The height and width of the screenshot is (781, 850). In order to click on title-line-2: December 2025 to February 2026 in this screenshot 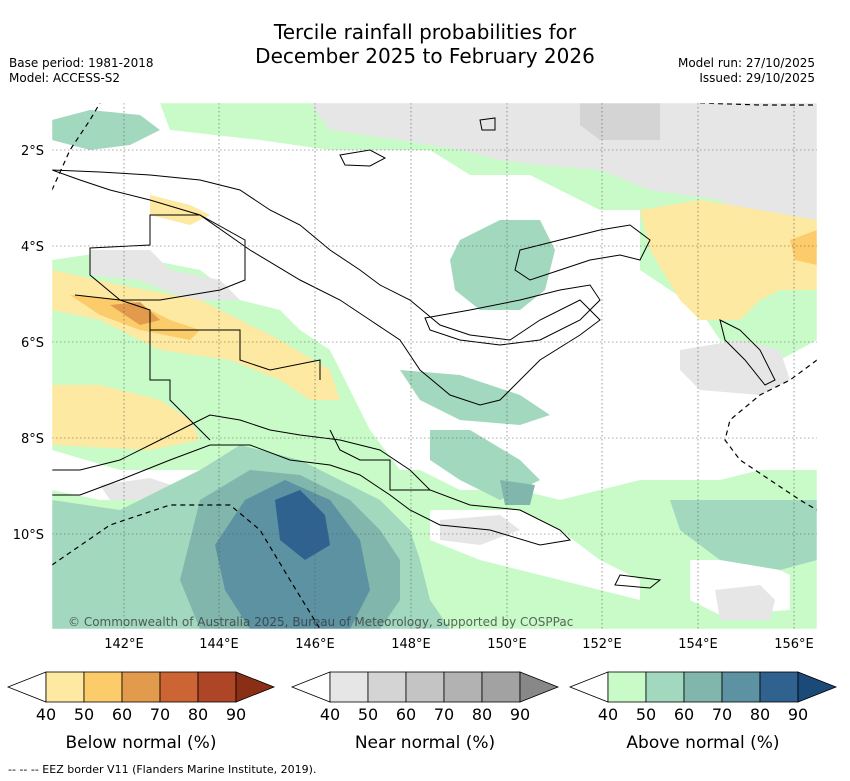, I will do `click(425, 56)`.